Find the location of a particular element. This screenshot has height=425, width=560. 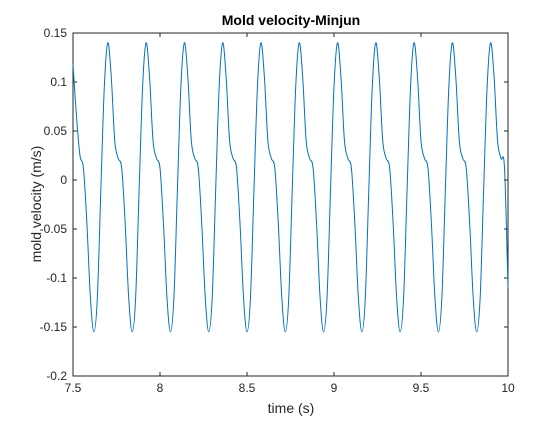

x-tick-label-5: 10 is located at coordinates (508, 388).